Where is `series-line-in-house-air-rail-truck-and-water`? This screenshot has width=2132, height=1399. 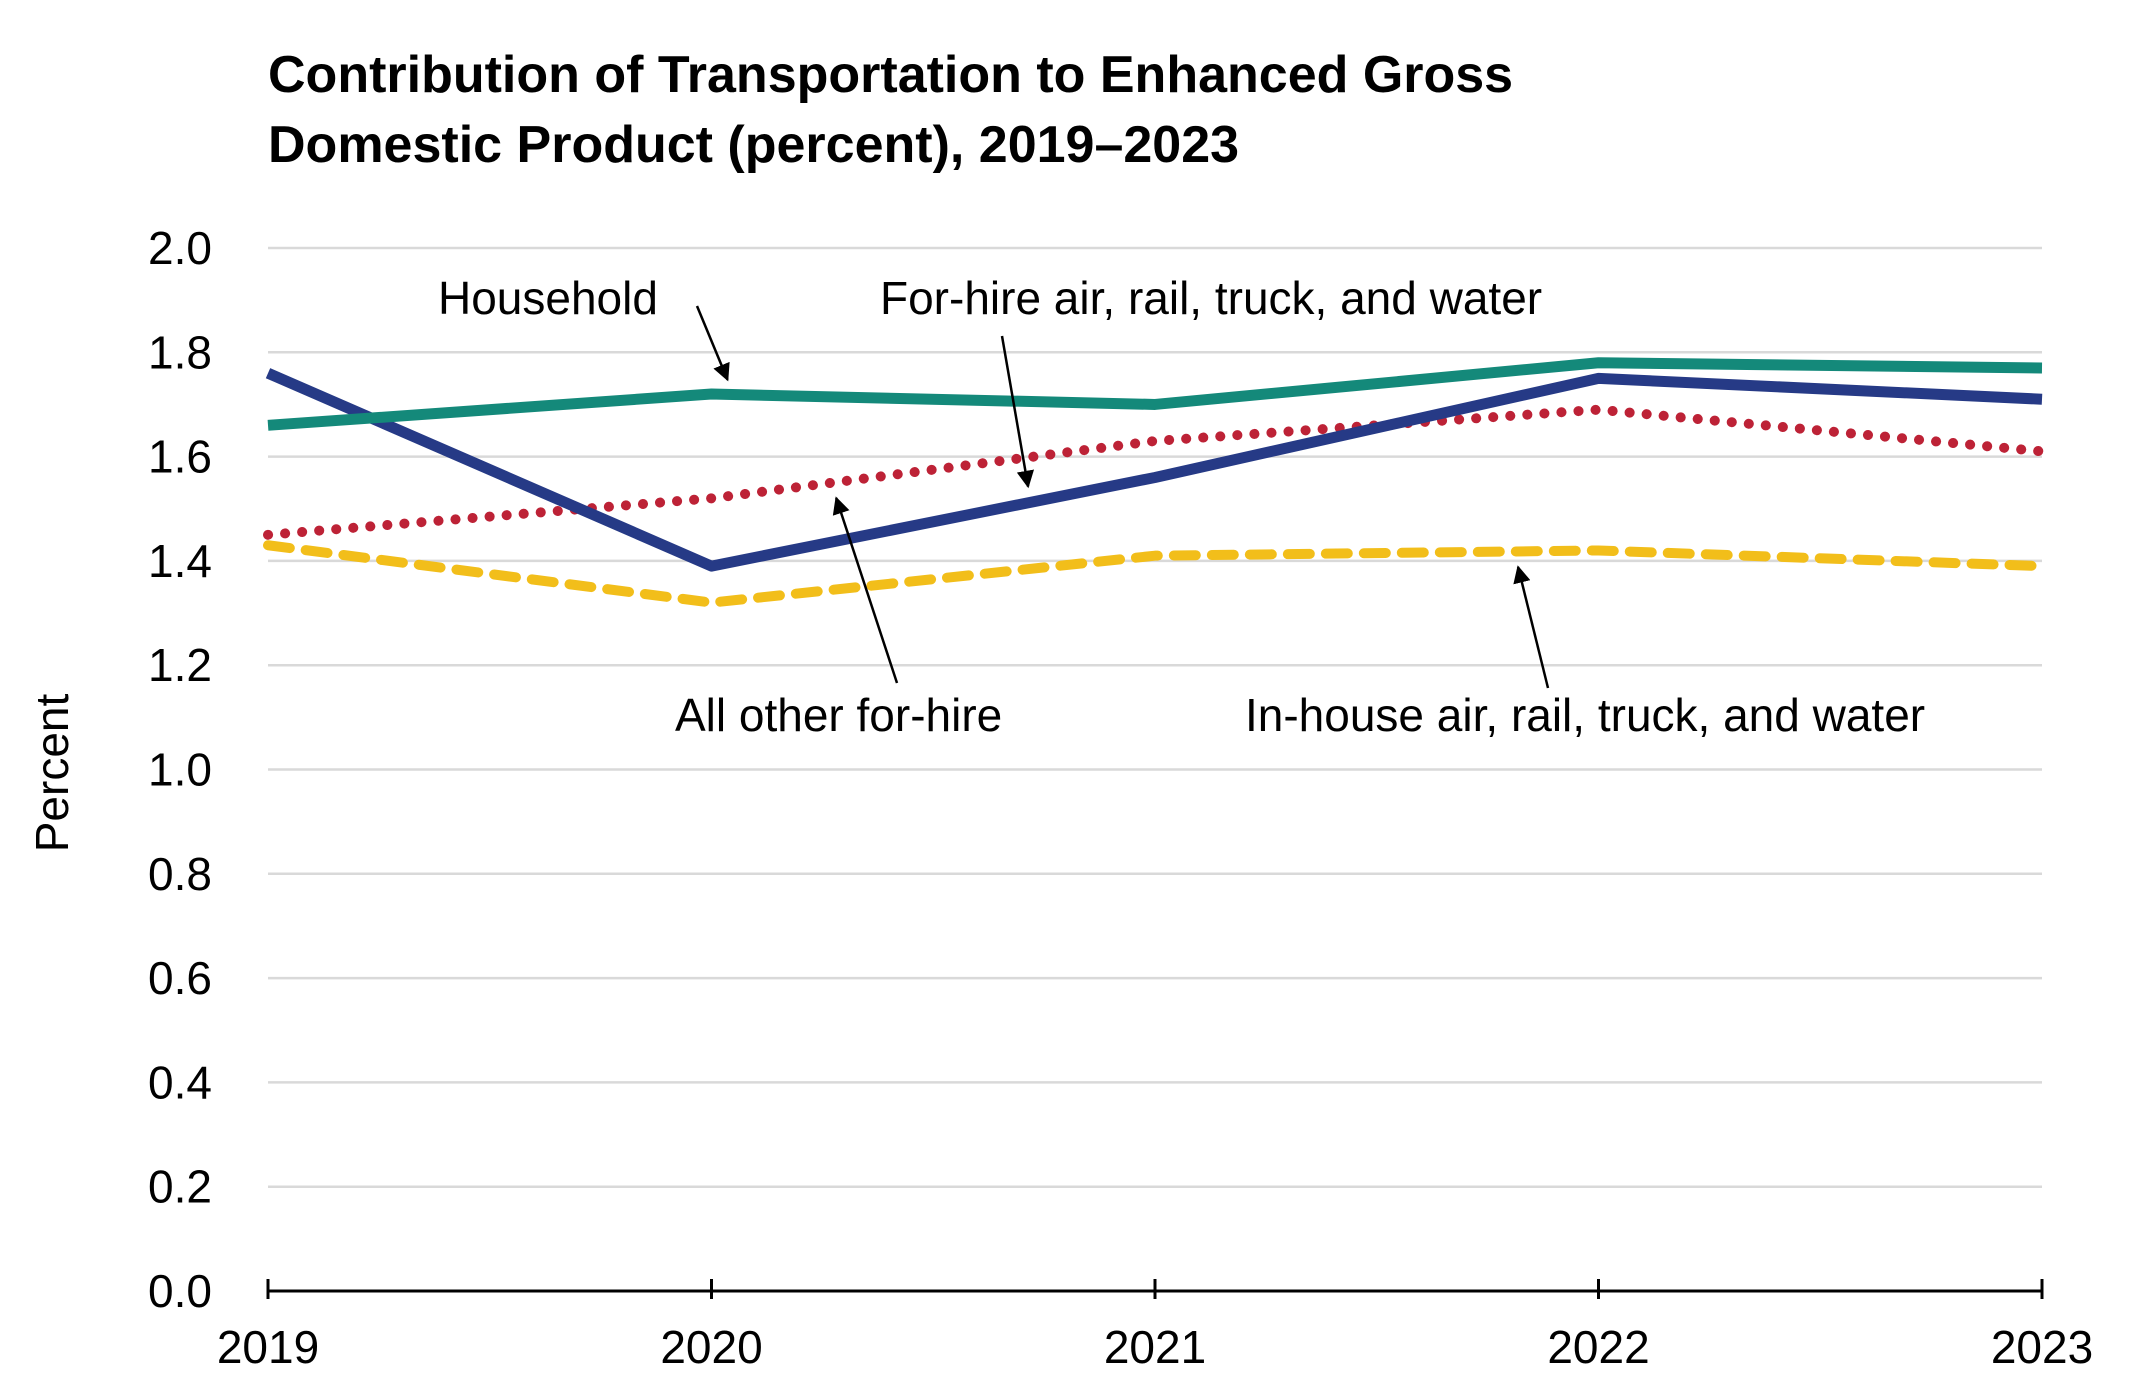
series-line-in-house-air-rail-truck-and-water is located at coordinates (1155, 574).